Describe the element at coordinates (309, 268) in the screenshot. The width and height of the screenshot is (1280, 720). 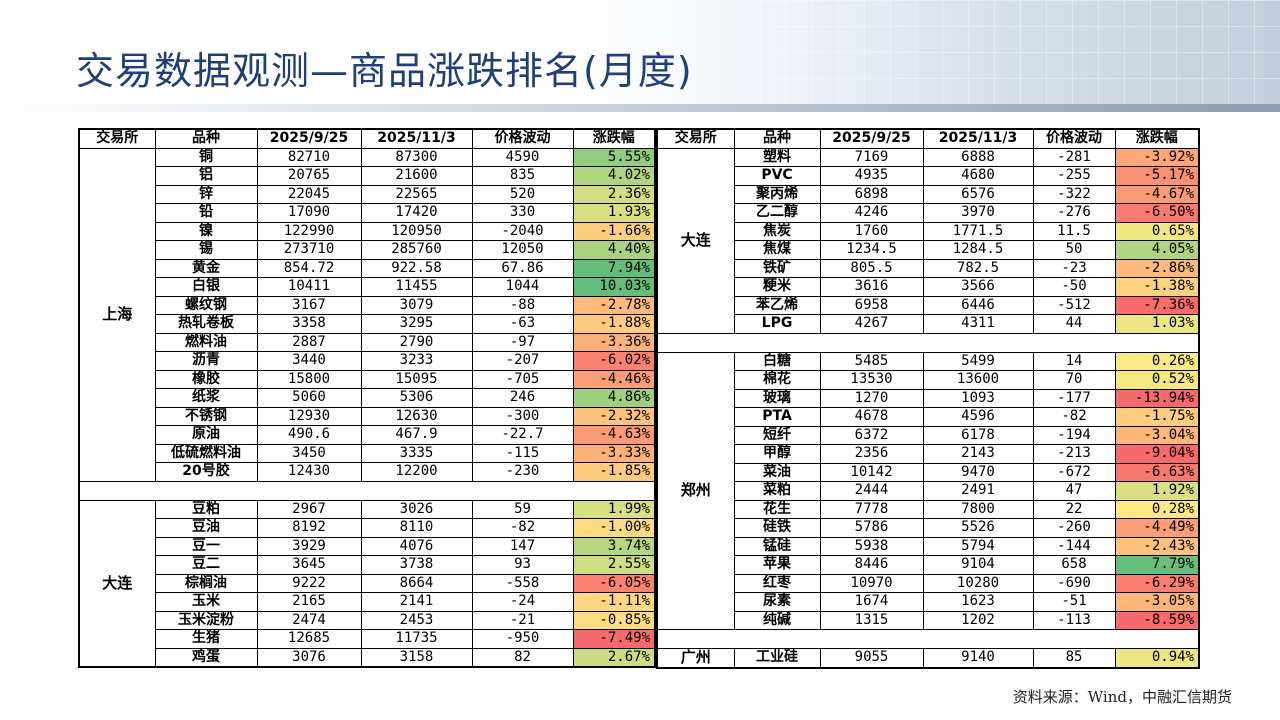
I see `start-price-cell: 854.72` at that location.